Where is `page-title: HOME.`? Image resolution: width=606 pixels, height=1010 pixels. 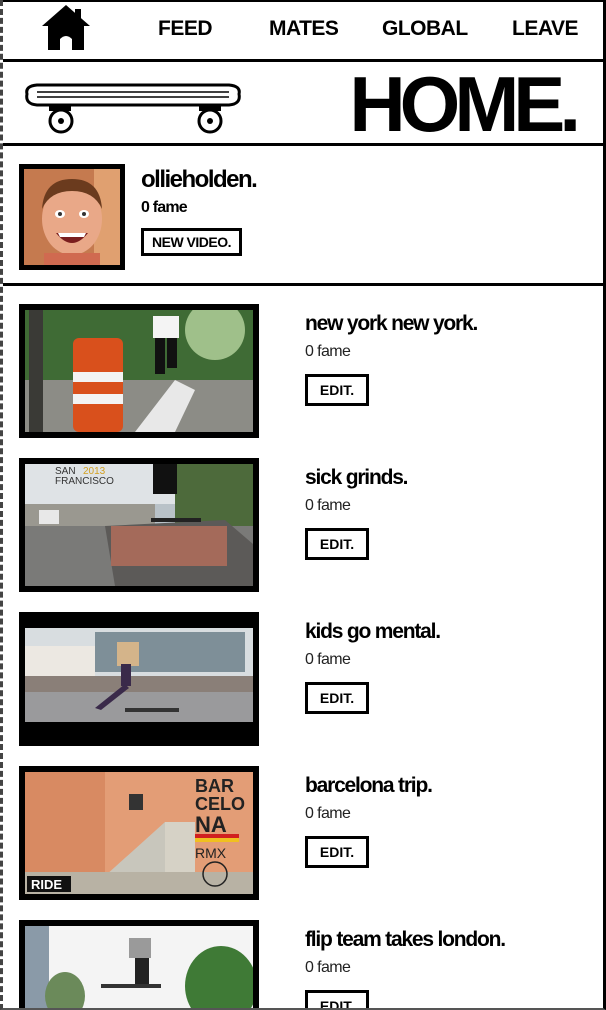 page-title: HOME. is located at coordinates (465, 104).